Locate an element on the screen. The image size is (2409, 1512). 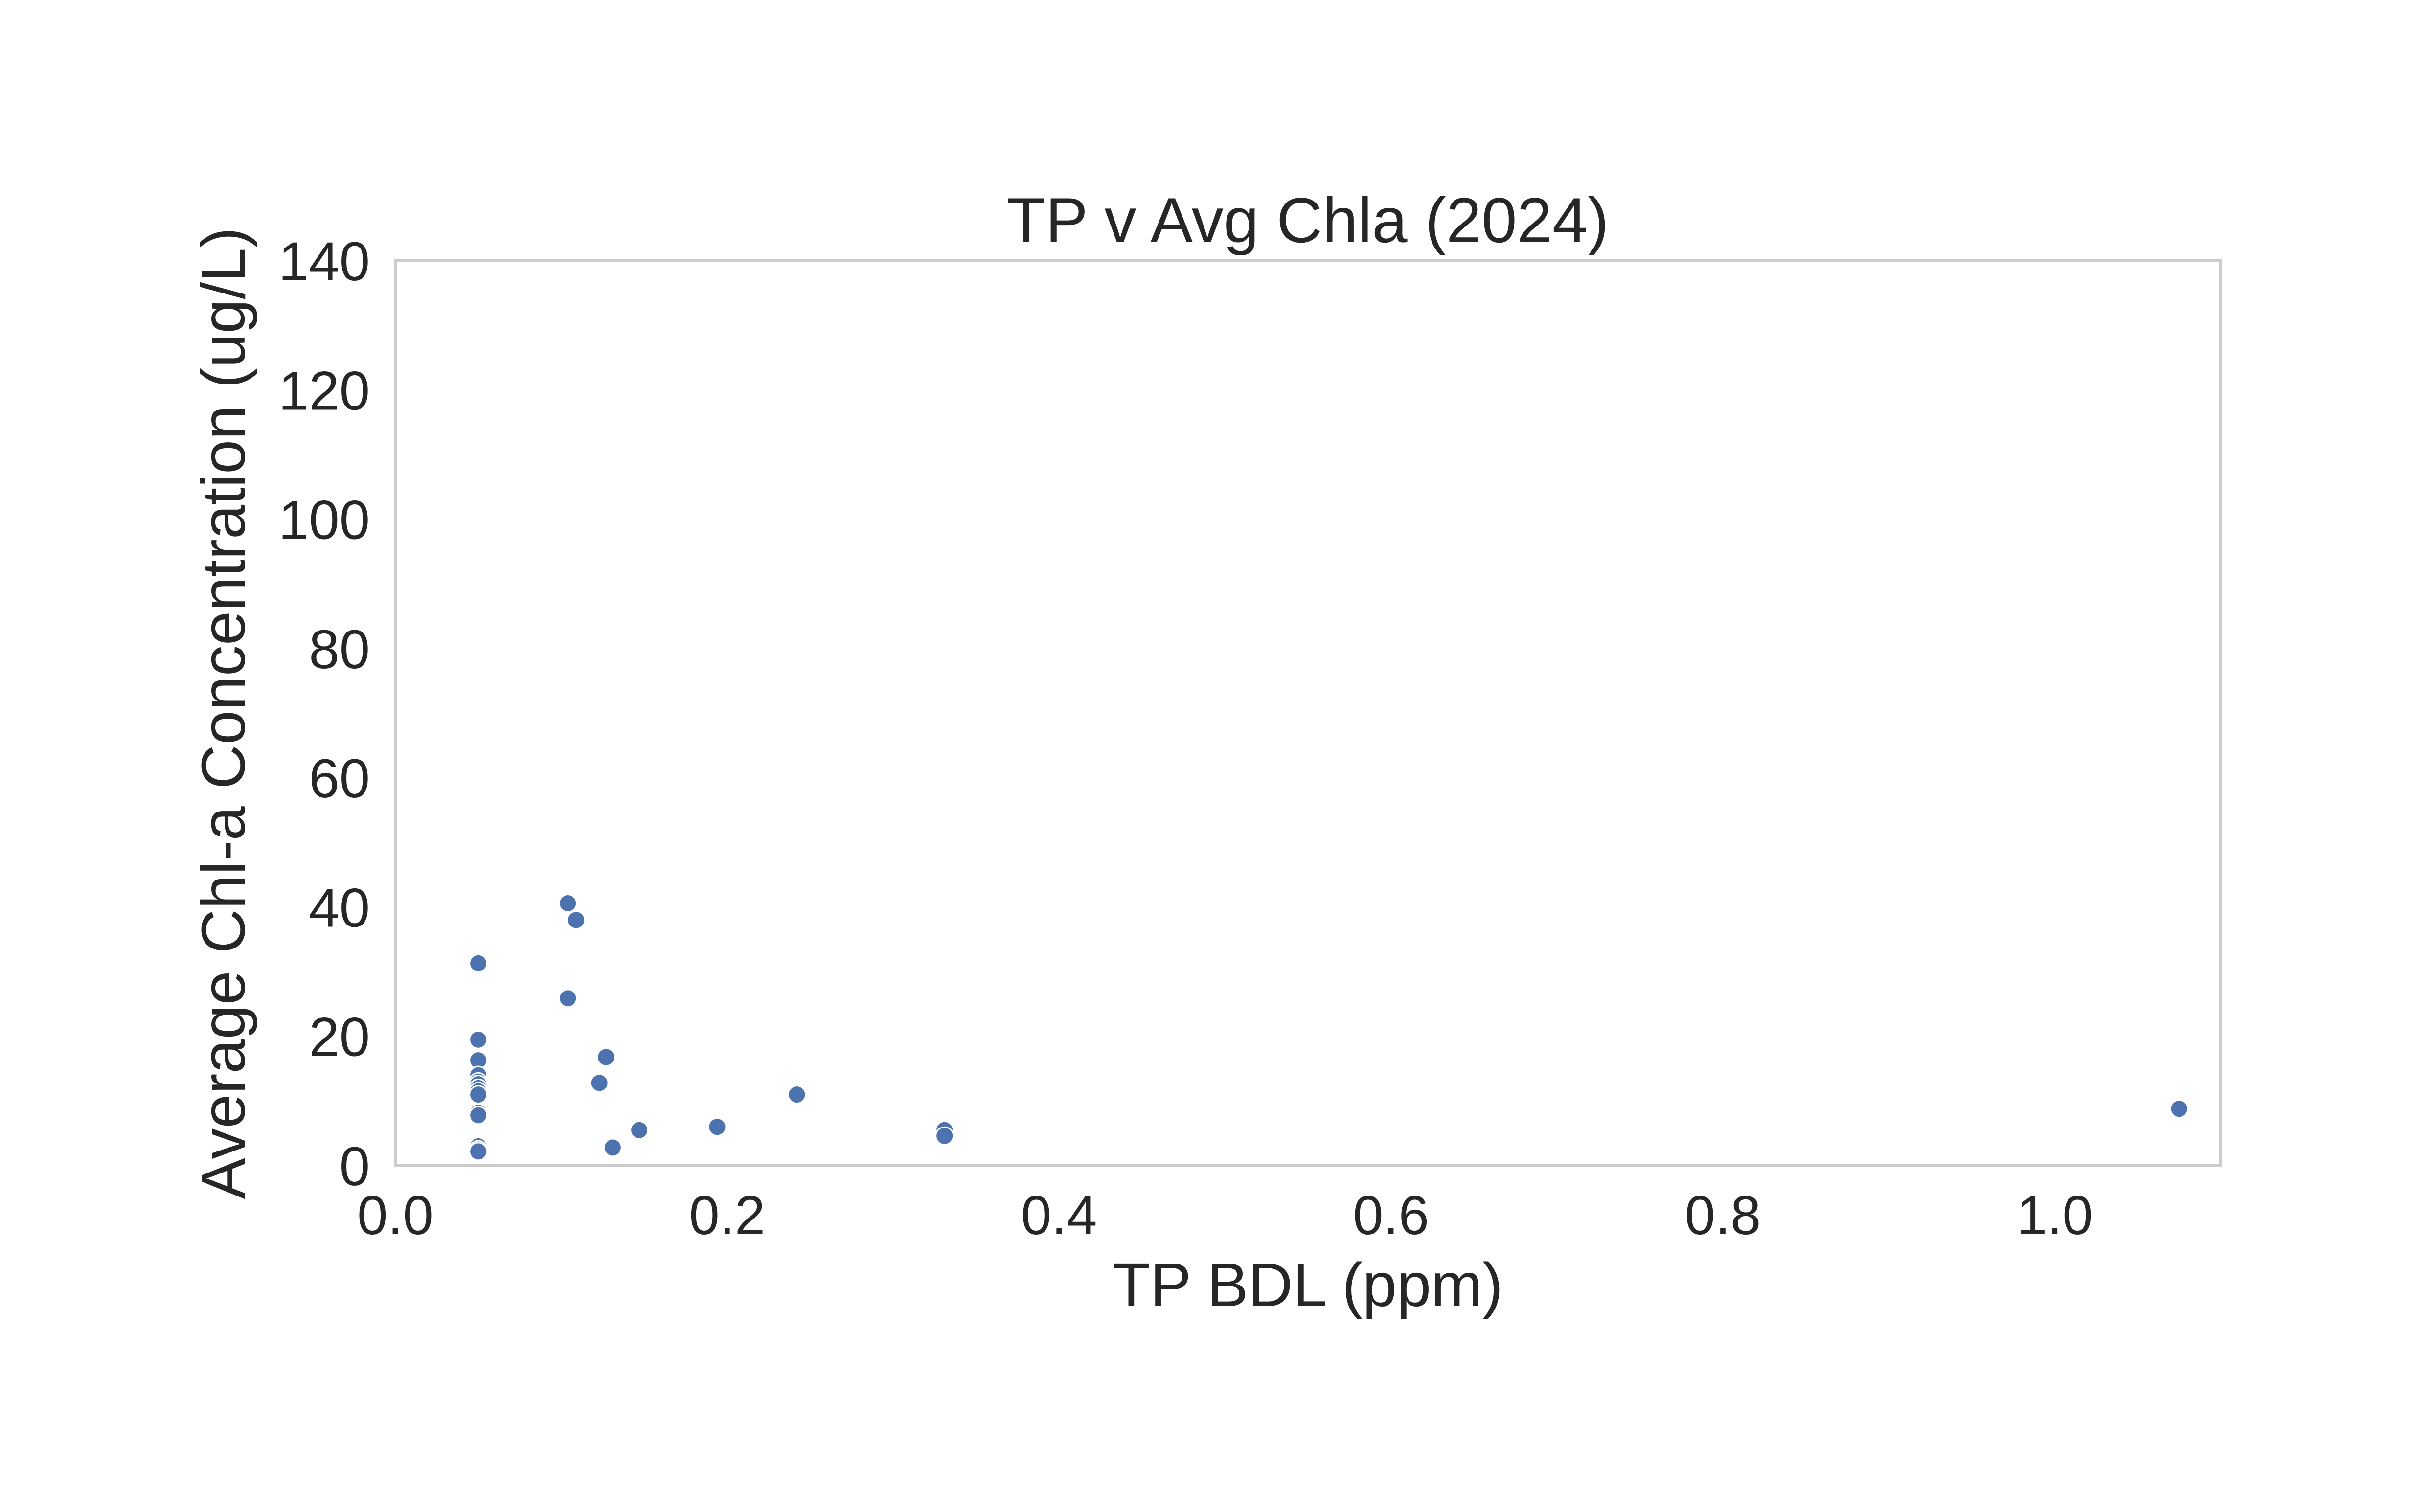
data-points is located at coordinates (1329, 1027).